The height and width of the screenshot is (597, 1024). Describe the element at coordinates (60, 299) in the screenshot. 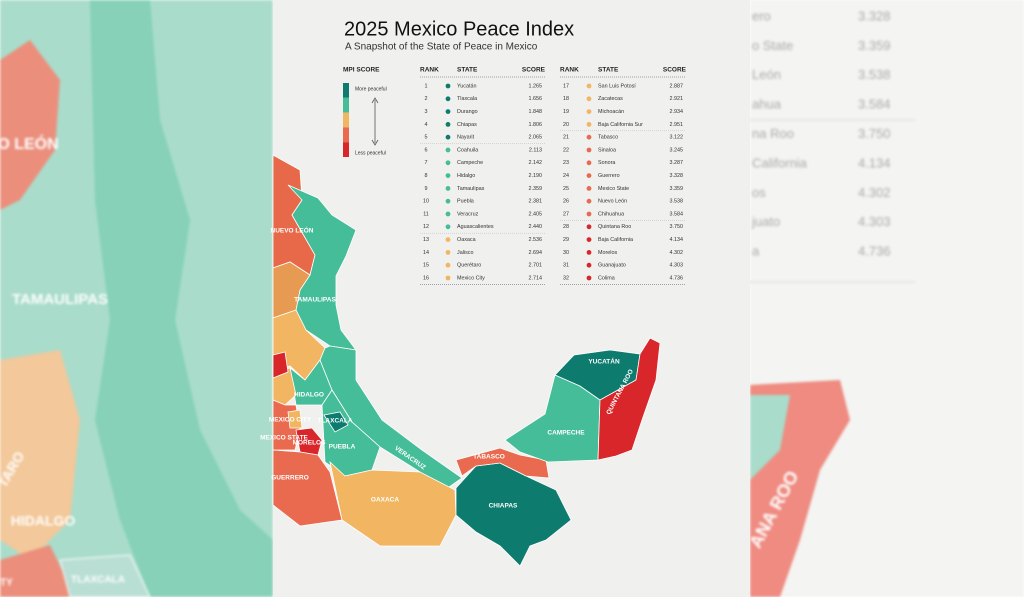

I see `background-label: TAMAULIPAS` at that location.